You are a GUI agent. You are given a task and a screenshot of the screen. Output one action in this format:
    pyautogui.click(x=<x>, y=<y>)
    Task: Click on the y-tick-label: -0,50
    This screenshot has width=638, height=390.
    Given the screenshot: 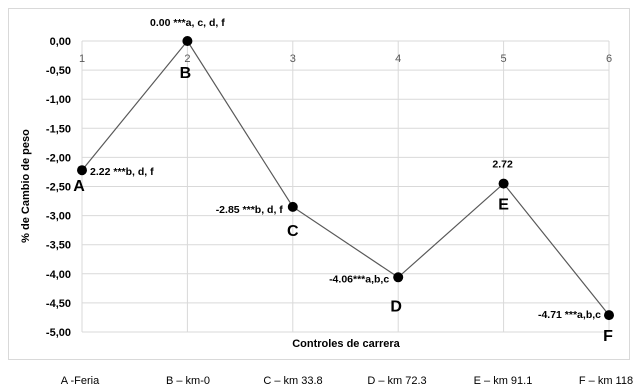 What is the action you would take?
    pyautogui.click(x=58, y=71)
    